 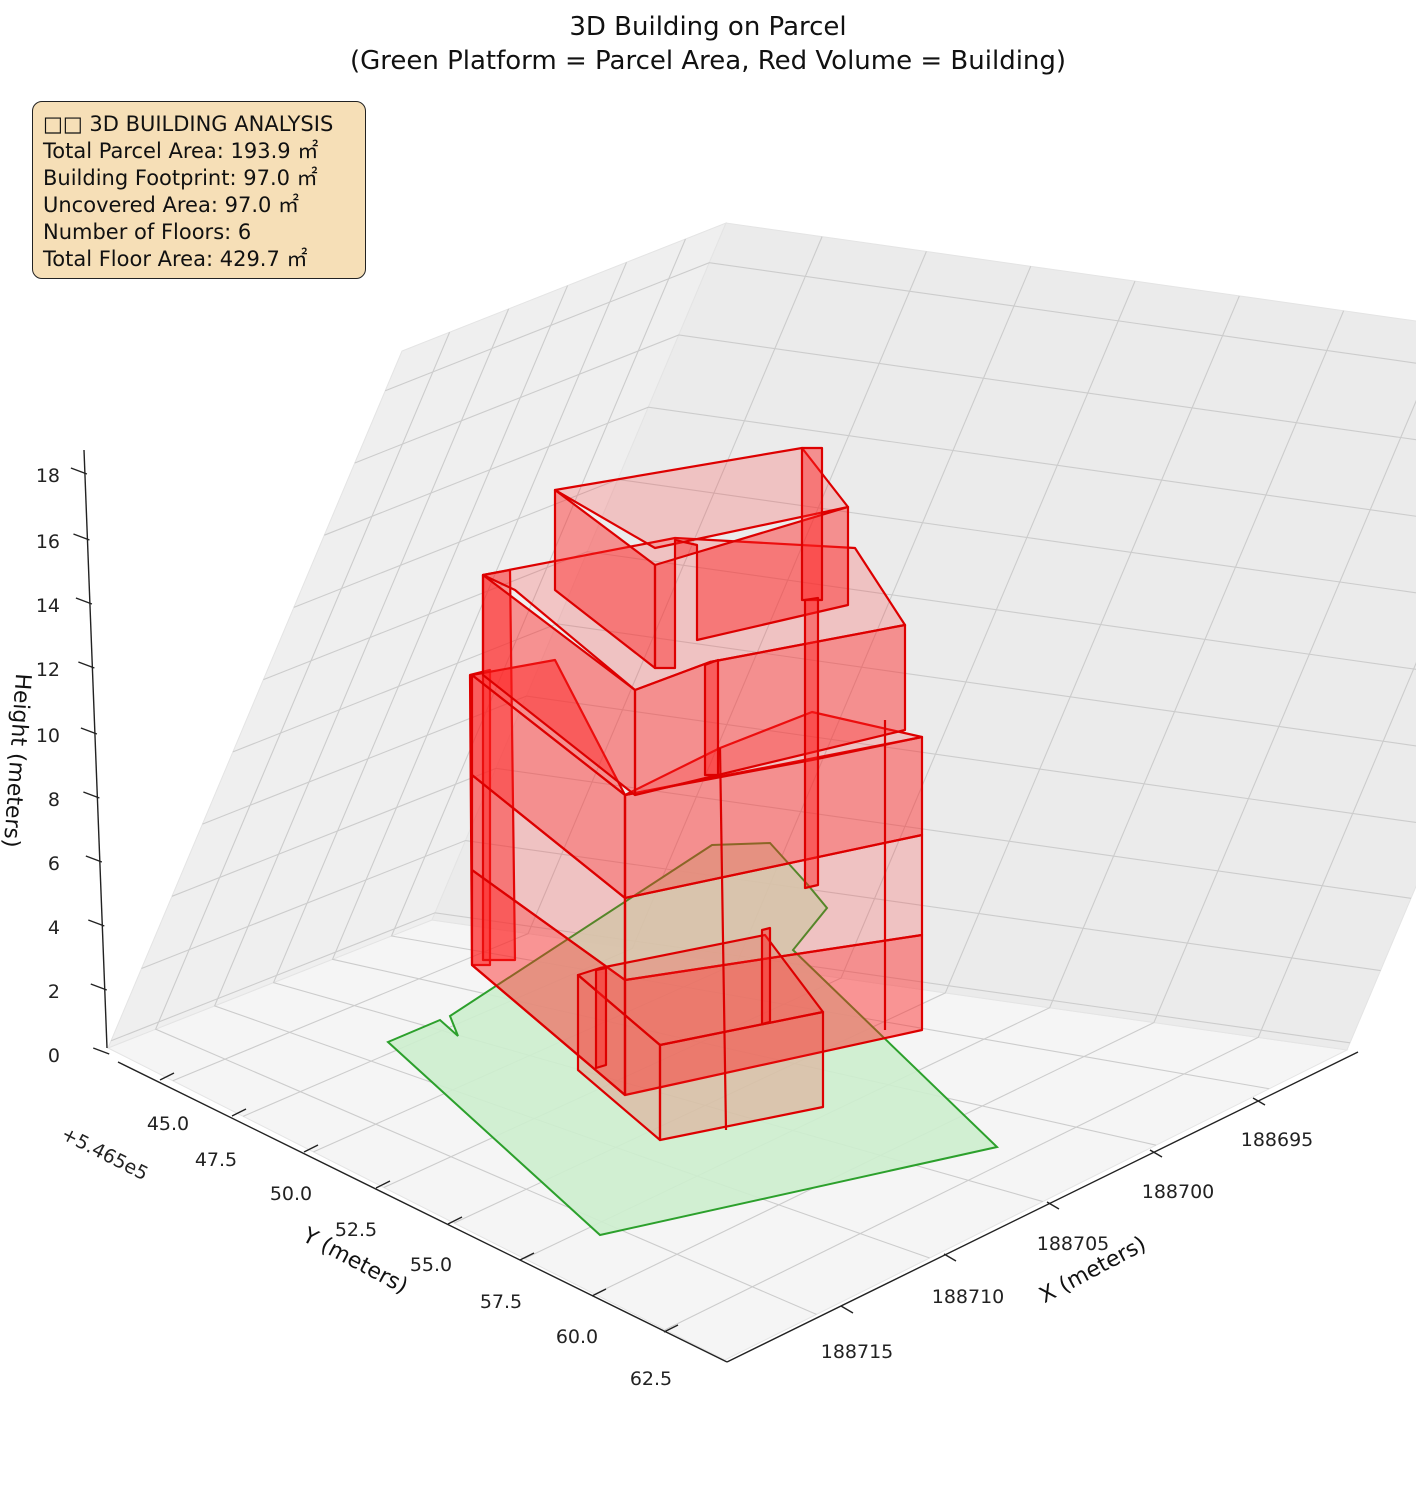 What do you see at coordinates (559, 685) in the screenshot?
I see `building-floor-5-left` at bounding box center [559, 685].